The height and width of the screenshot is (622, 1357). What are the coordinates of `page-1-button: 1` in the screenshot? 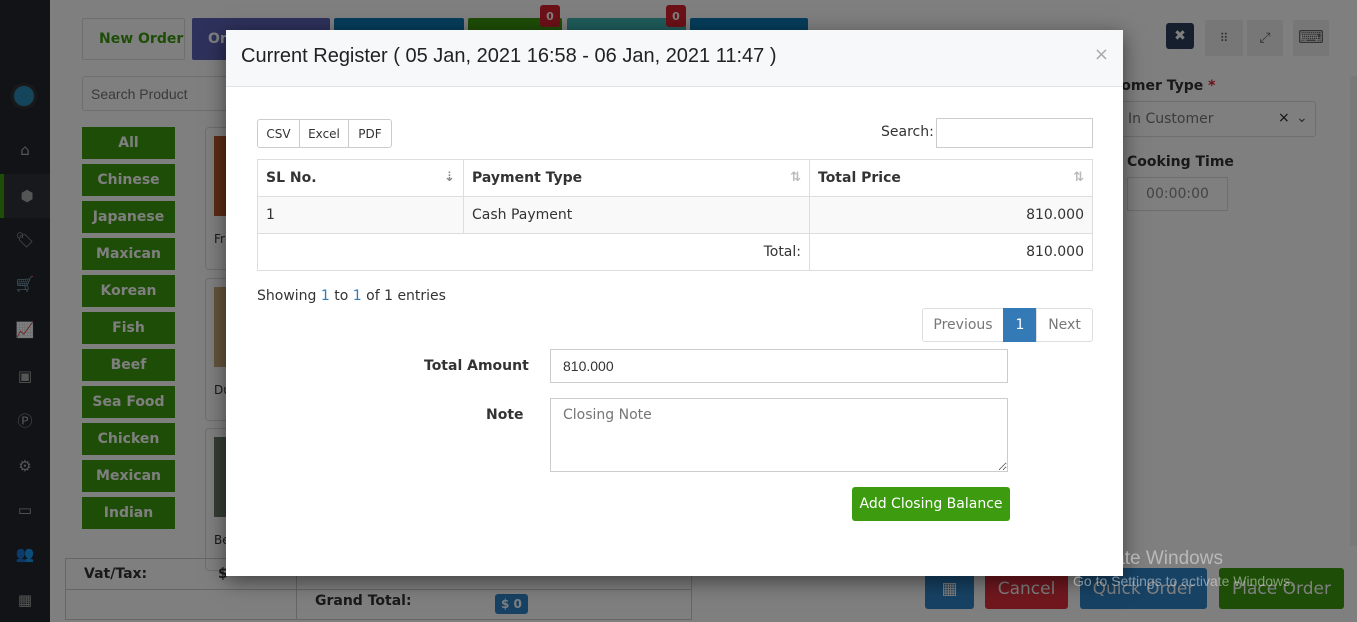 It's located at (1020, 325).